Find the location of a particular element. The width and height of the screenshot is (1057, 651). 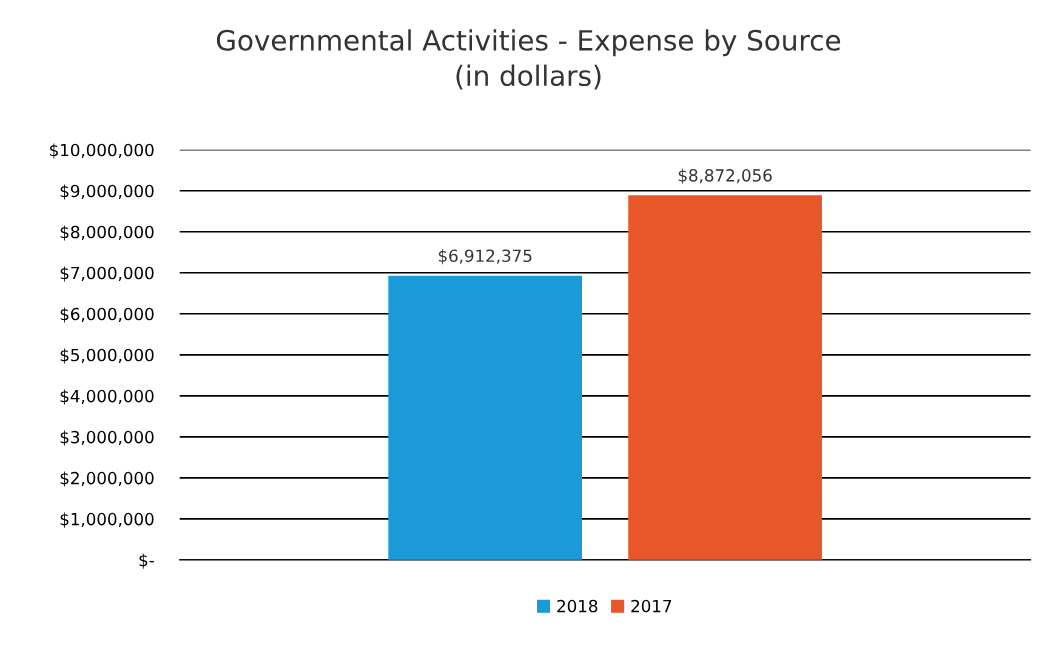

y-tick-label: $4,000,000 is located at coordinates (107, 397).